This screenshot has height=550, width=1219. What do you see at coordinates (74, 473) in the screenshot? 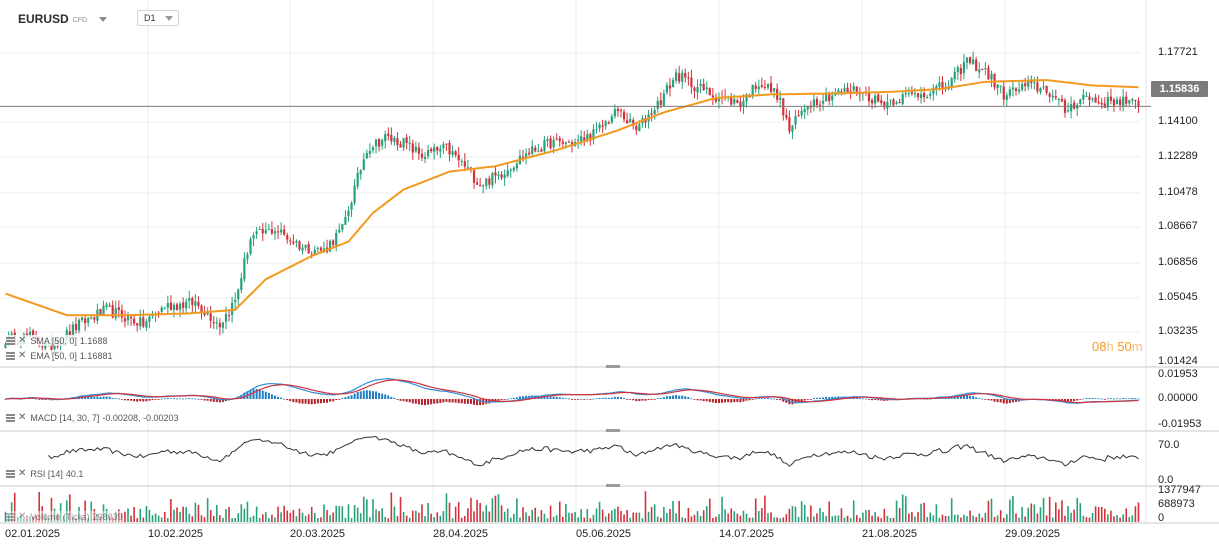
I see `rsi-value: 40.1` at bounding box center [74, 473].